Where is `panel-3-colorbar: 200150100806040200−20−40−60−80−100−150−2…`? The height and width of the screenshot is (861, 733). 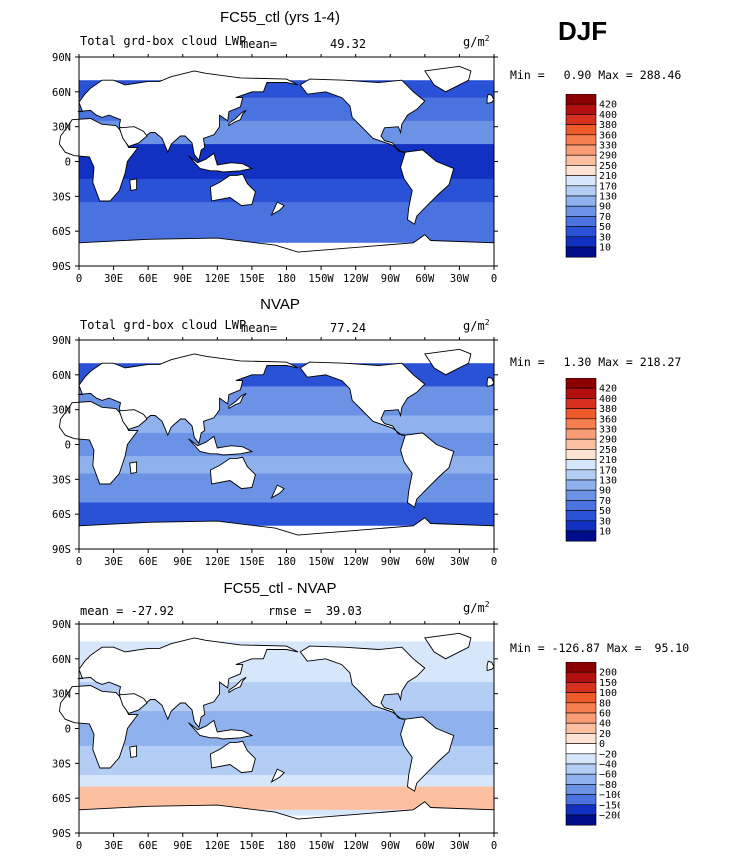 panel-3-colorbar: 200150100806040200−20−40−60−80−100−150−2… is located at coordinates (592, 744).